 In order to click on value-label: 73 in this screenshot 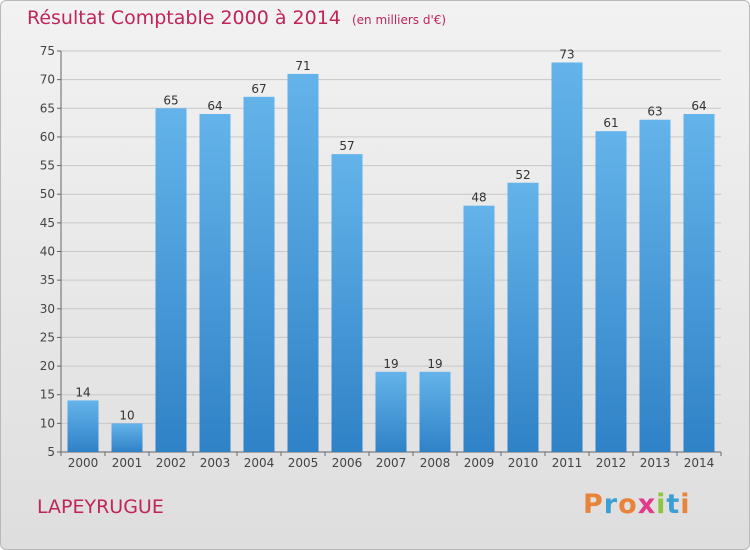, I will do `click(566, 54)`.